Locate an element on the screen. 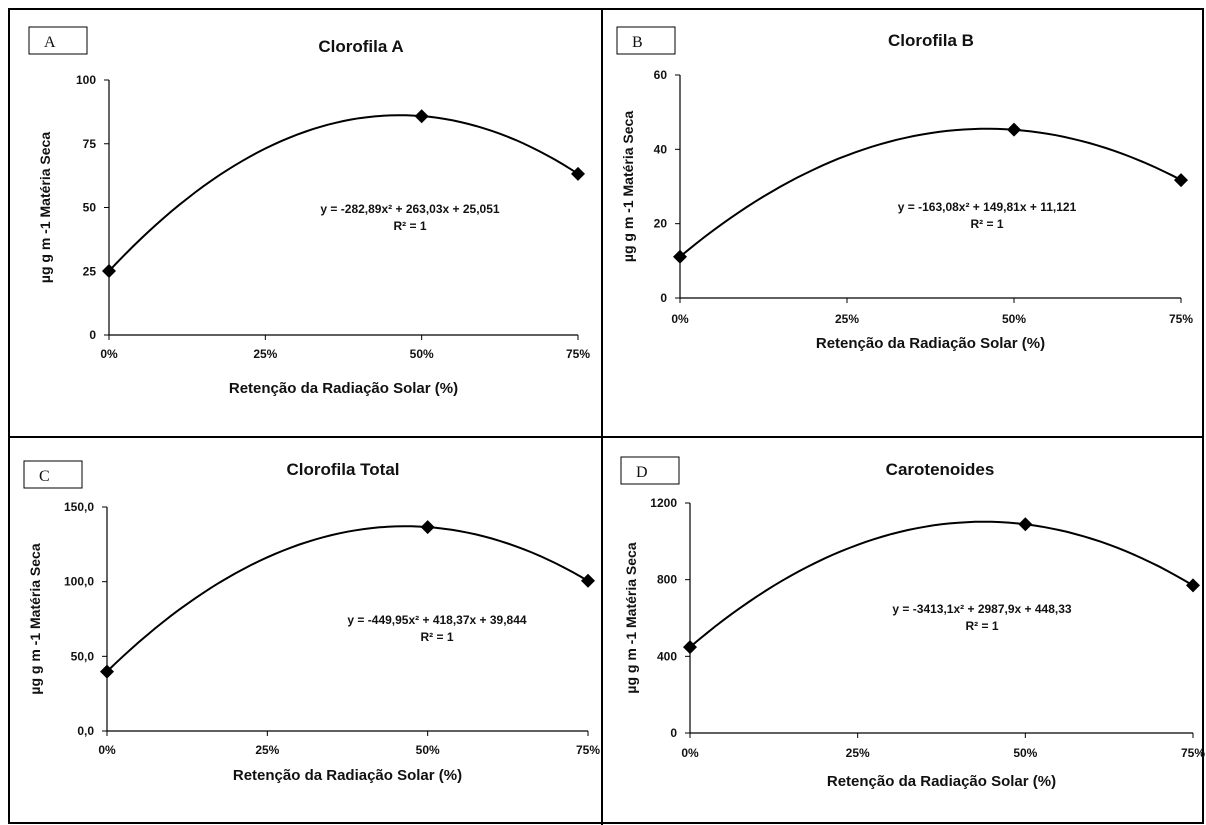 This screenshot has width=1206, height=825. y-tick-label: 50,0 is located at coordinates (83, 656).